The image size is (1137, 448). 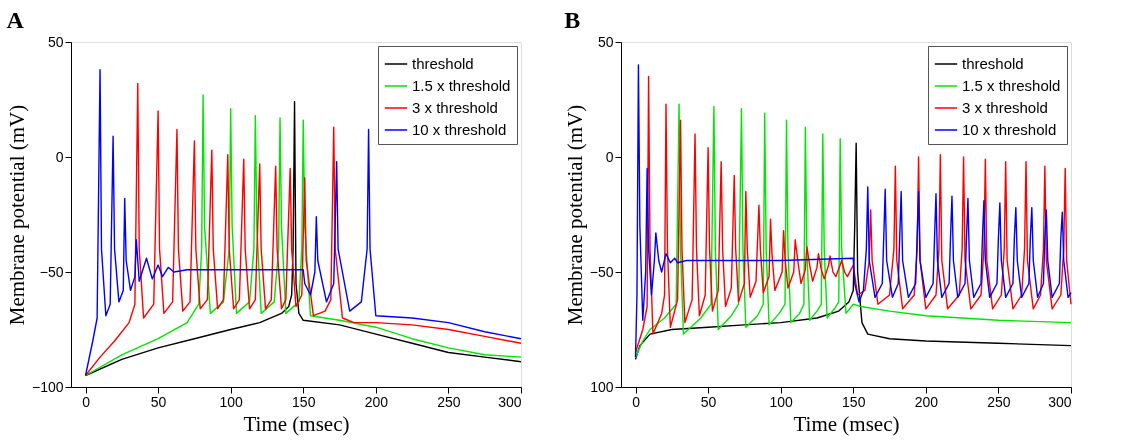 What do you see at coordinates (47, 386) in the screenshot?
I see `y-tick-label: −100` at bounding box center [47, 386].